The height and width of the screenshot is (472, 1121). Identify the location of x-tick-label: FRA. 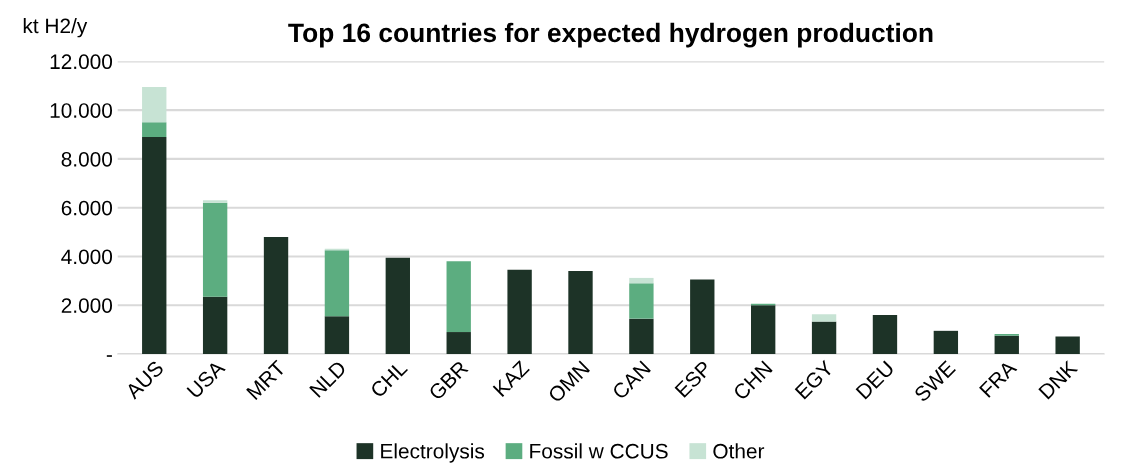
(998, 378).